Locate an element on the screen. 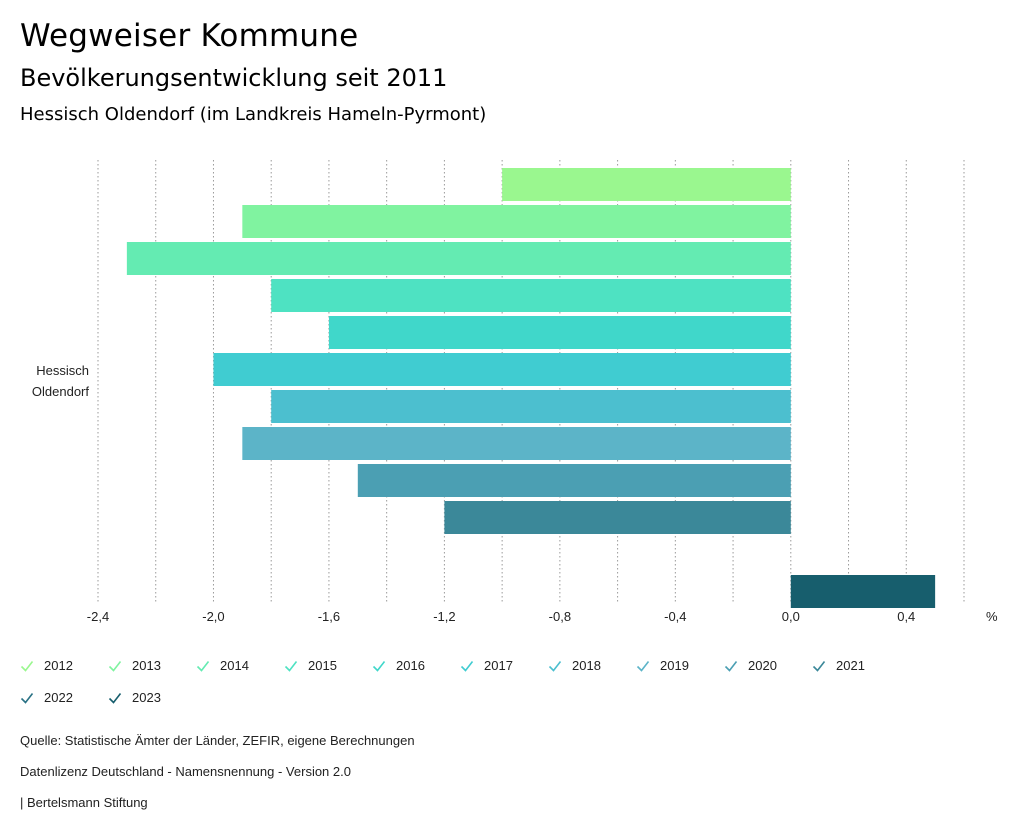 This screenshot has width=1024, height=835. legend-item-2015: 2015 is located at coordinates (310, 665).